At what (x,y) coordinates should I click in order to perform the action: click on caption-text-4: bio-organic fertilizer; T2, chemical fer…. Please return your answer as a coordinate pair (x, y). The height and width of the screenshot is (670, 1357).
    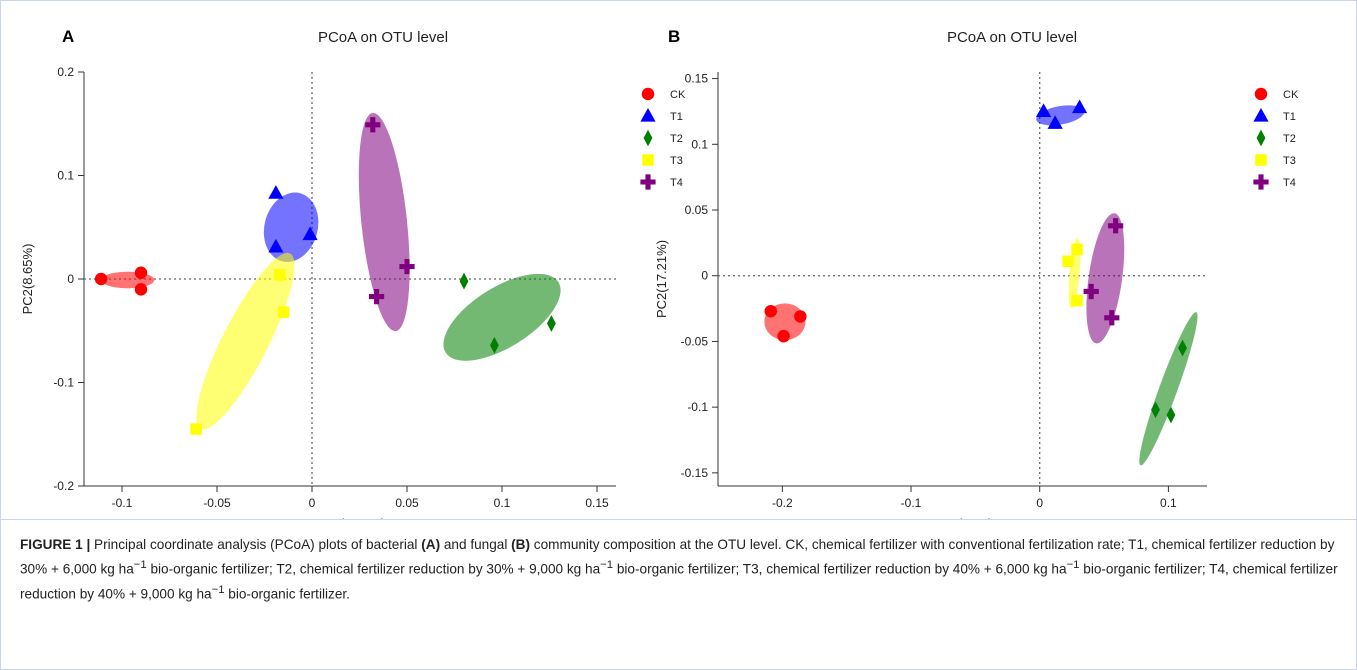
    Looking at the image, I should click on (373, 569).